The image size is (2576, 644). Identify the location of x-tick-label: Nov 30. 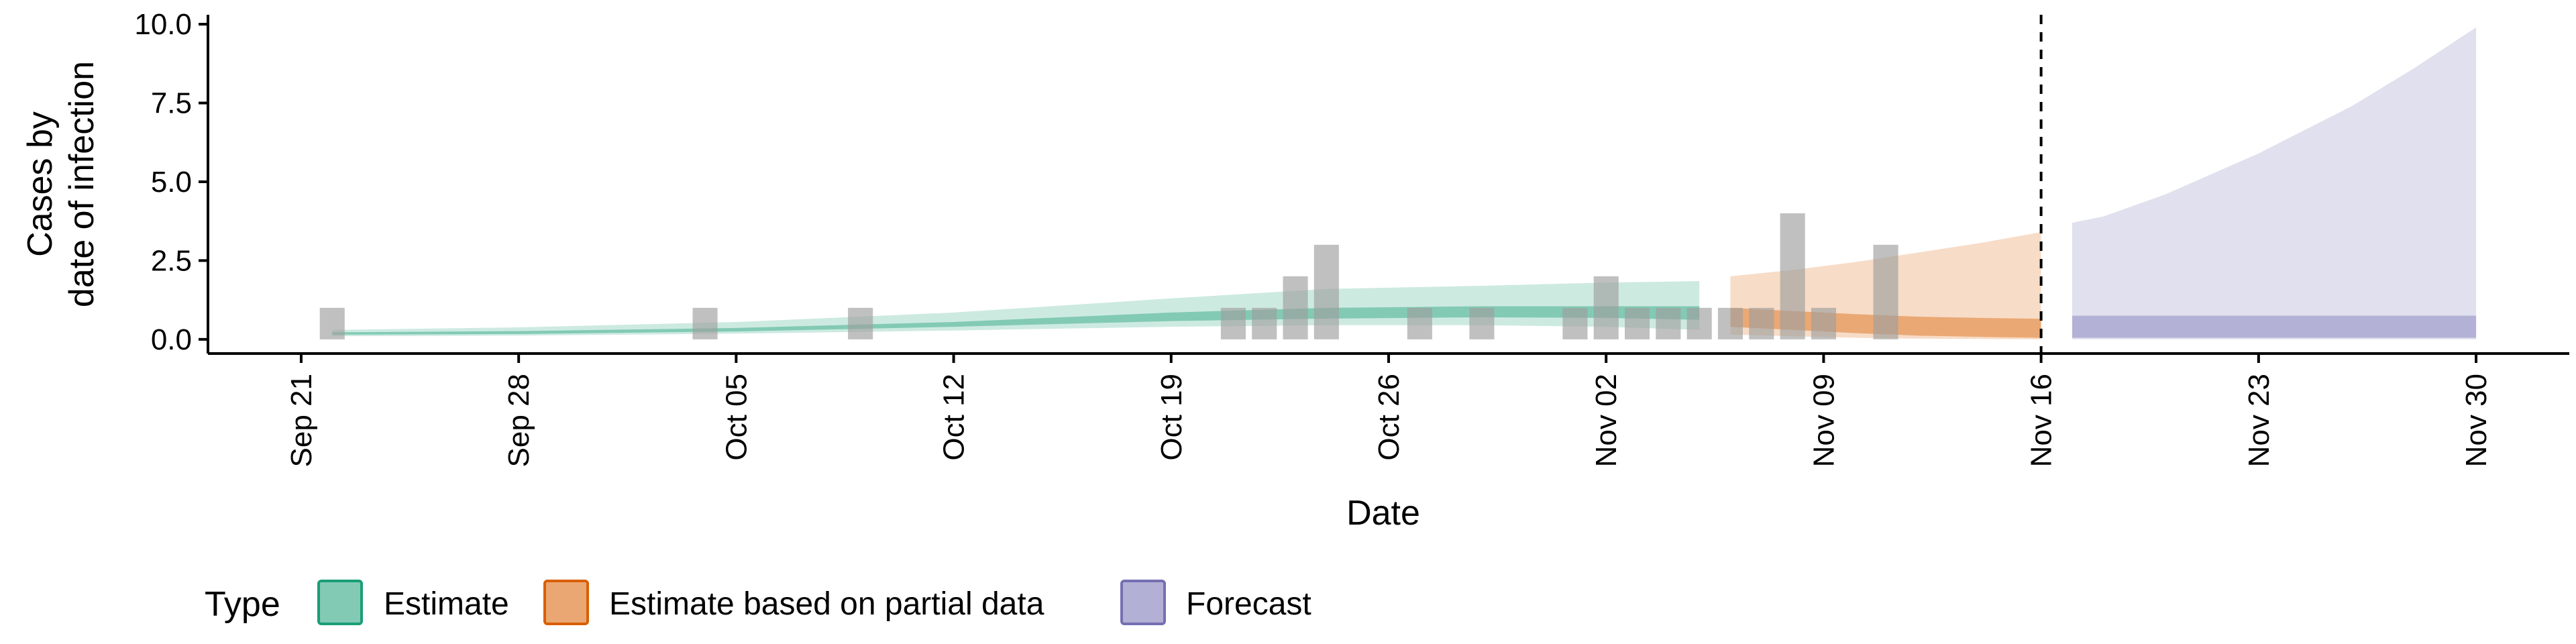
(2476, 420).